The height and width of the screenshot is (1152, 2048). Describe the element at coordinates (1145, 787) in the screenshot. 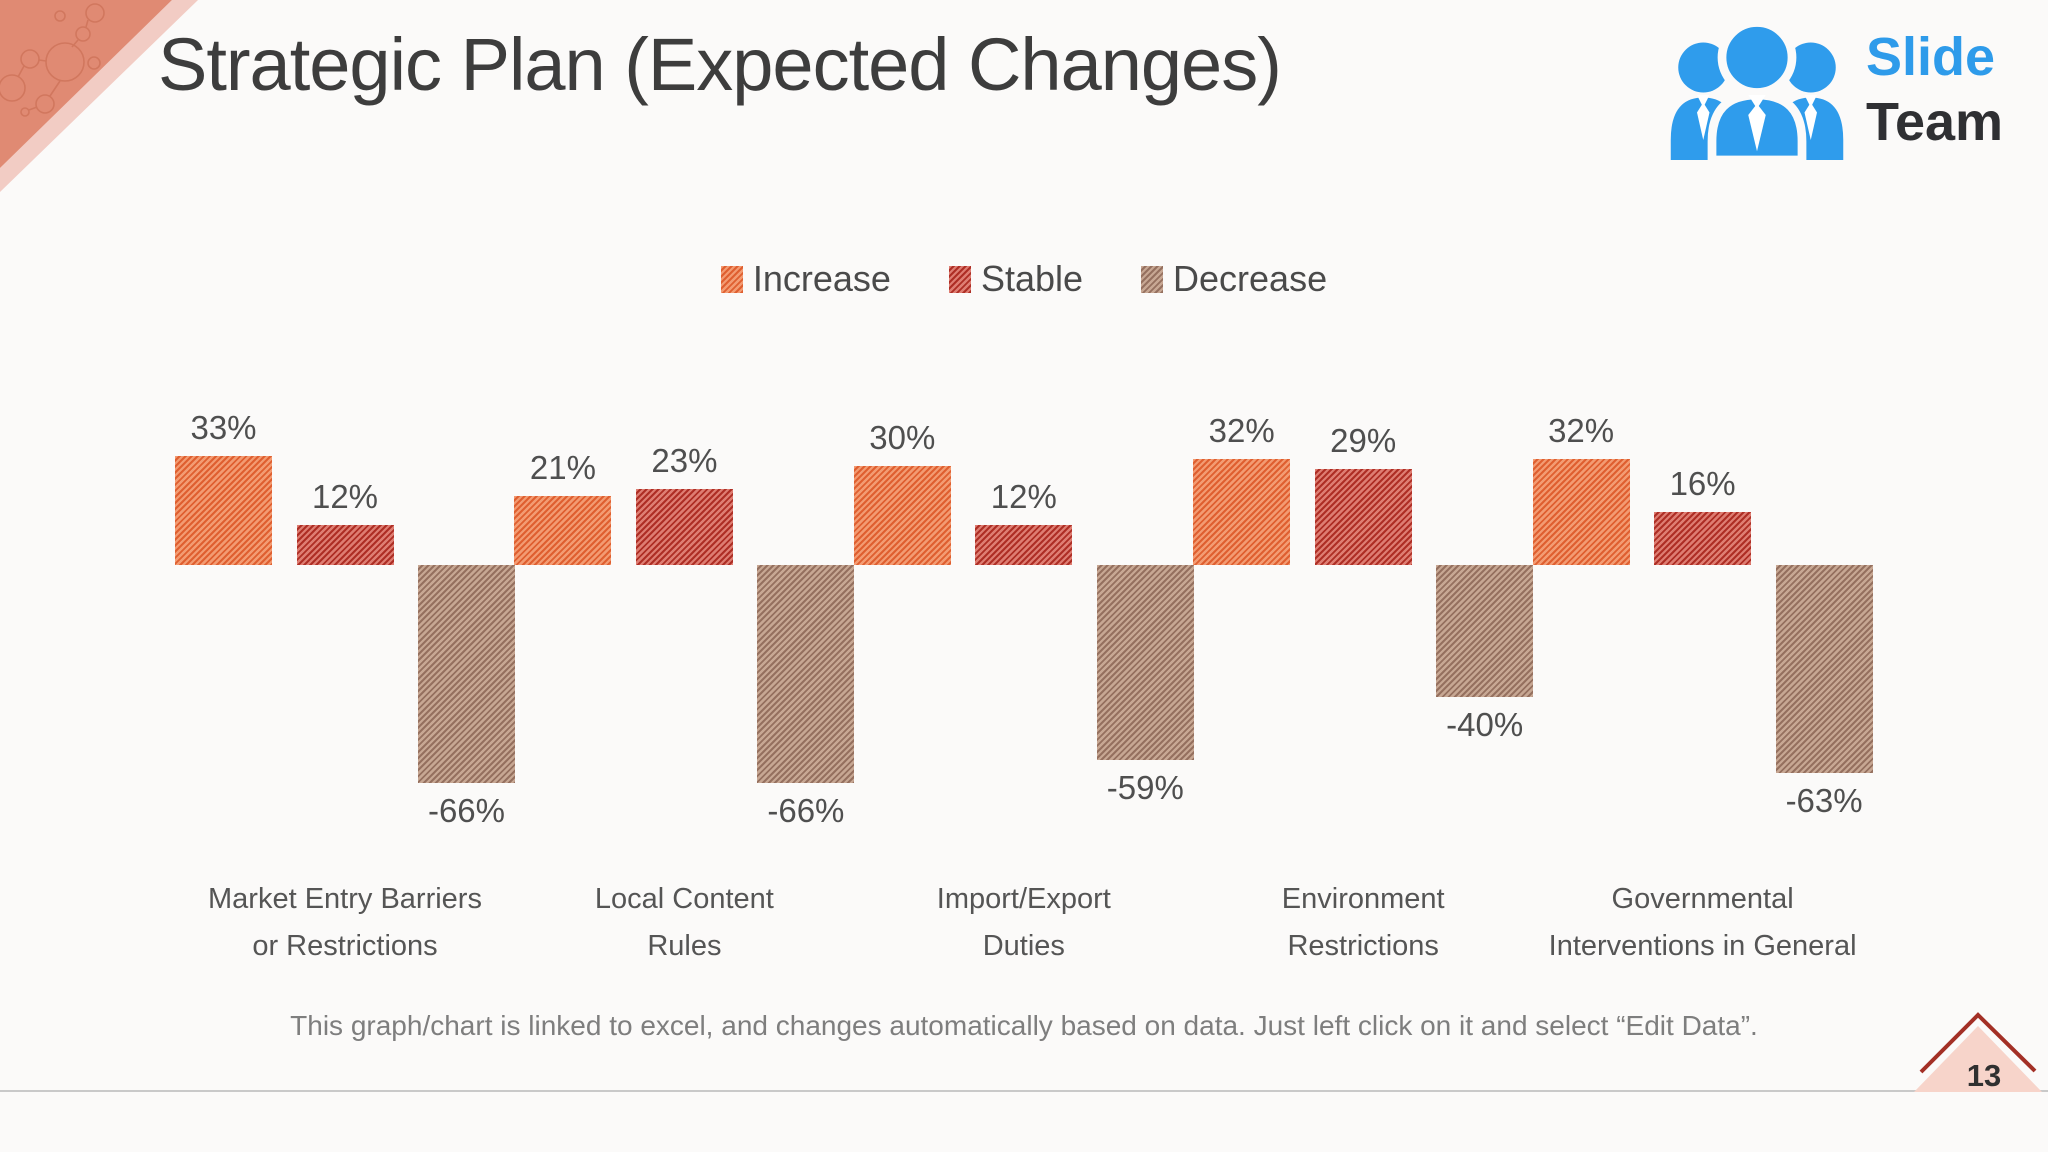

I see `bar-value-label: -59%` at that location.